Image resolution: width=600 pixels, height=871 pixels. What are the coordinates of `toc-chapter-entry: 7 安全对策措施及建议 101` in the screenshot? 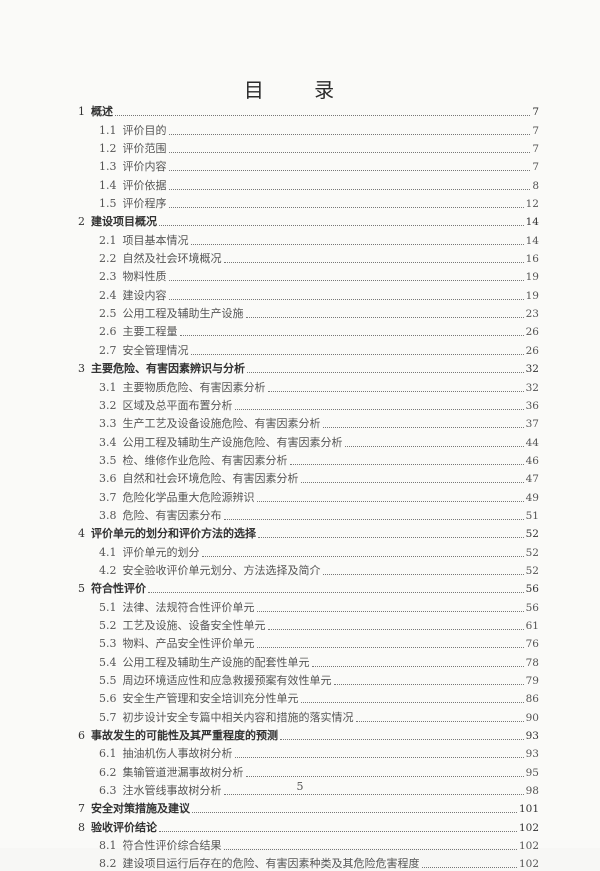 It's located at (308, 807).